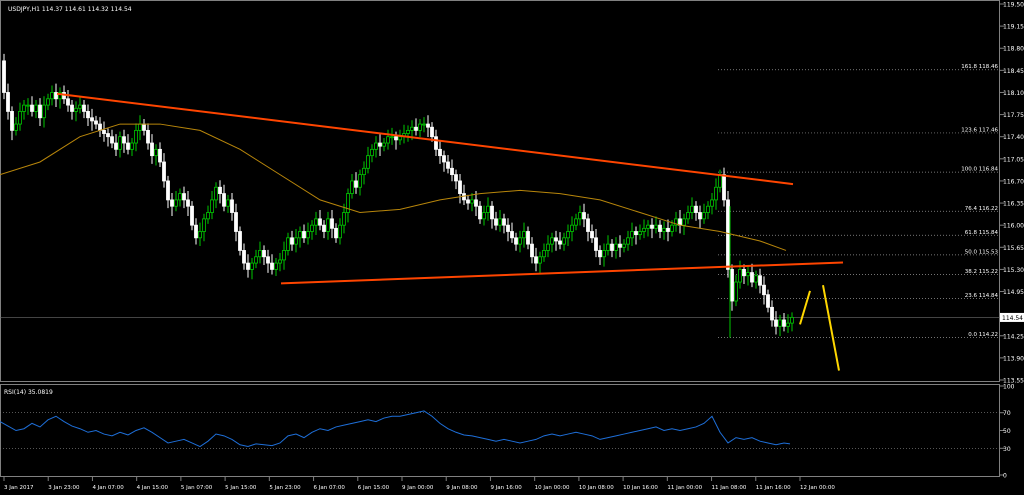 This screenshot has height=495, width=1024. I want to click on time-tick-label: 6 Jan 07:00, so click(330, 488).